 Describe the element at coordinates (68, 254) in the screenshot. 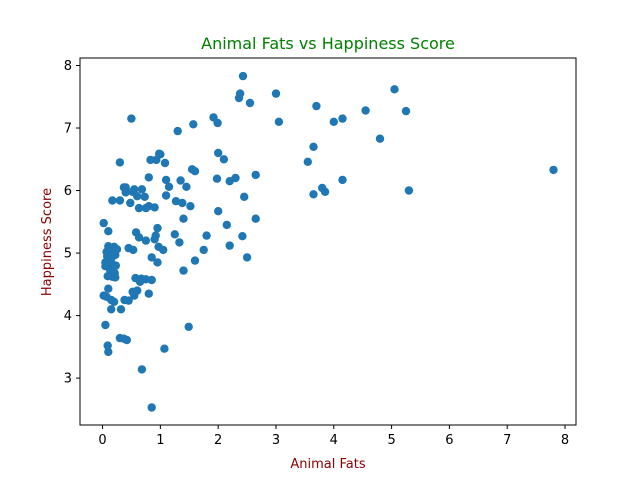

I see `y-tick-label: 5` at that location.